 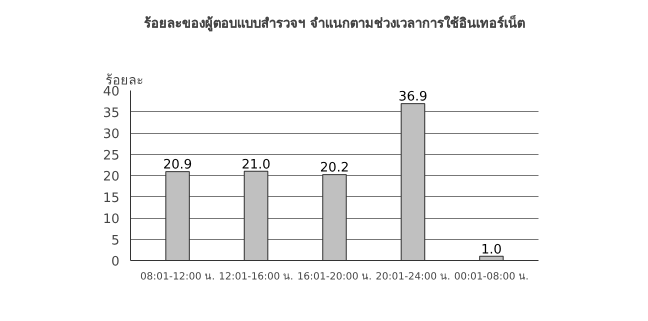 What do you see at coordinates (491, 277) in the screenshot?
I see `x-tick-label: 00:01-08:00 น.` at bounding box center [491, 277].